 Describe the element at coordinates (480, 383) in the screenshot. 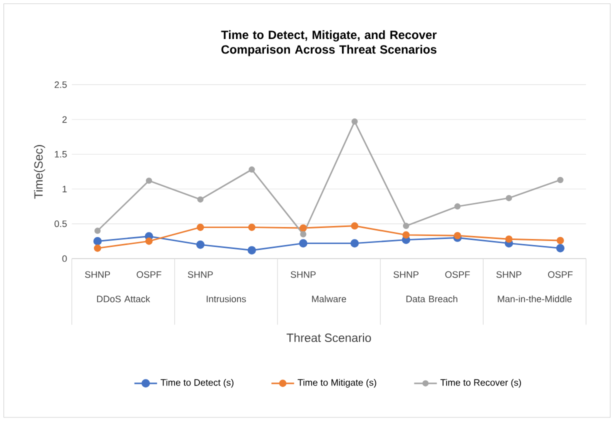

I see `legend-label: Time to Recover (s)` at that location.